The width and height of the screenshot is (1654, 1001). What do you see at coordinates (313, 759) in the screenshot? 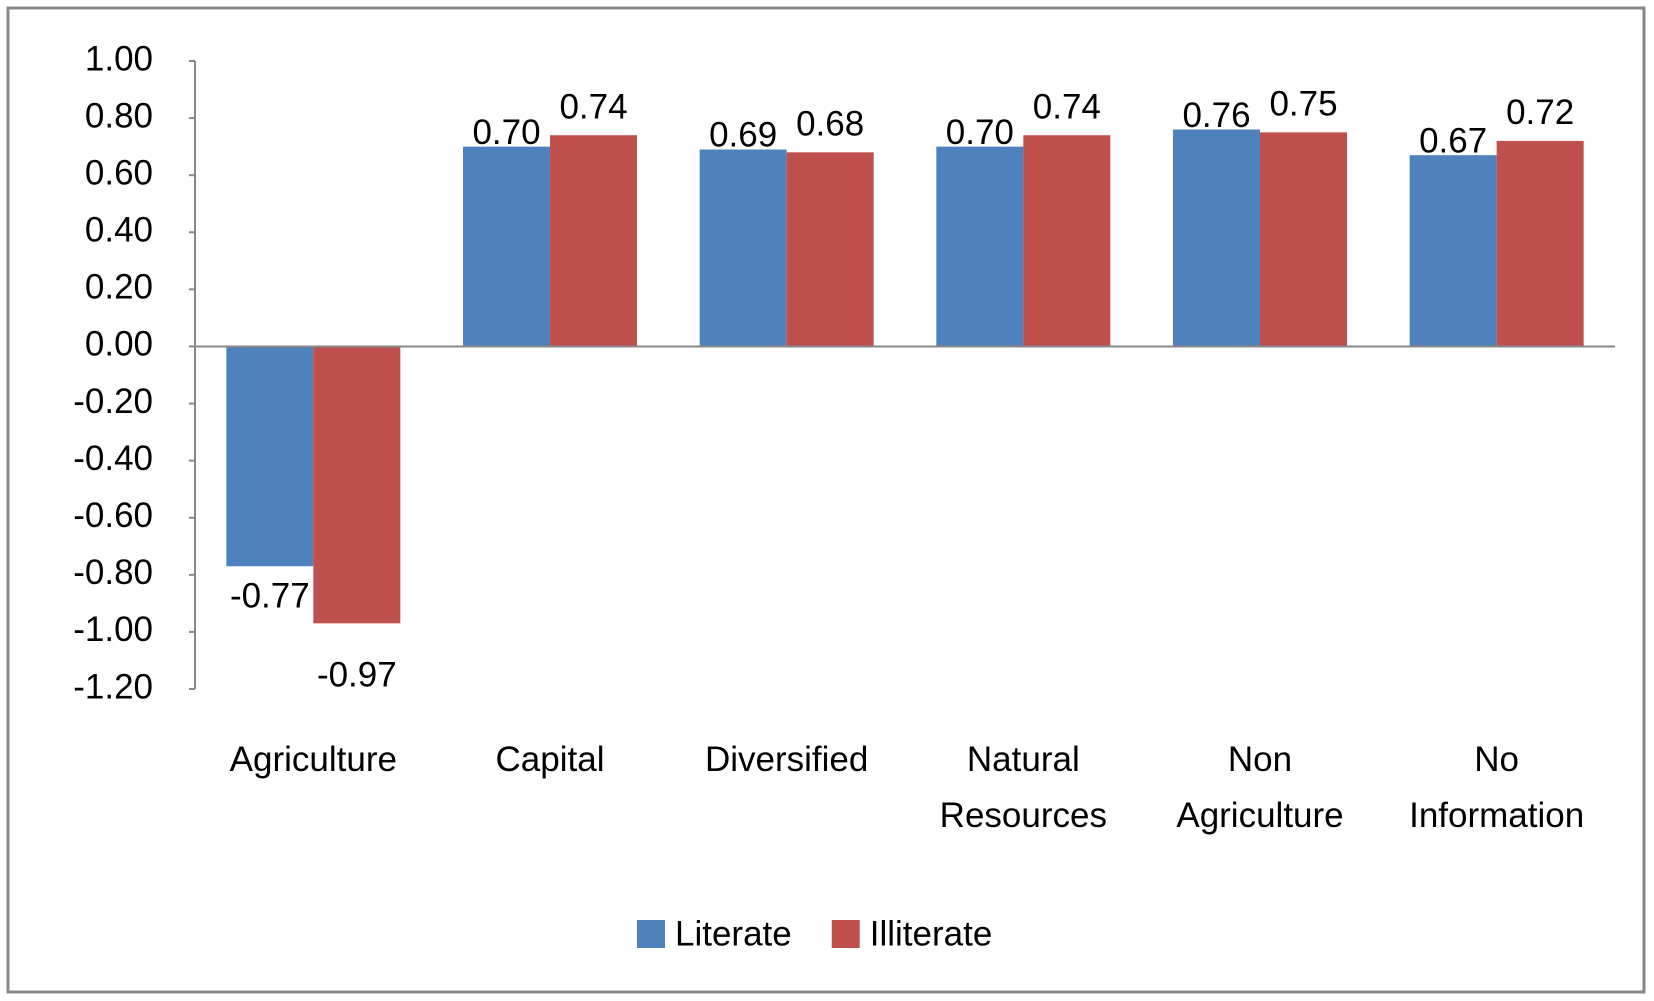
I see `x-tick-label: Agriculture` at bounding box center [313, 759].